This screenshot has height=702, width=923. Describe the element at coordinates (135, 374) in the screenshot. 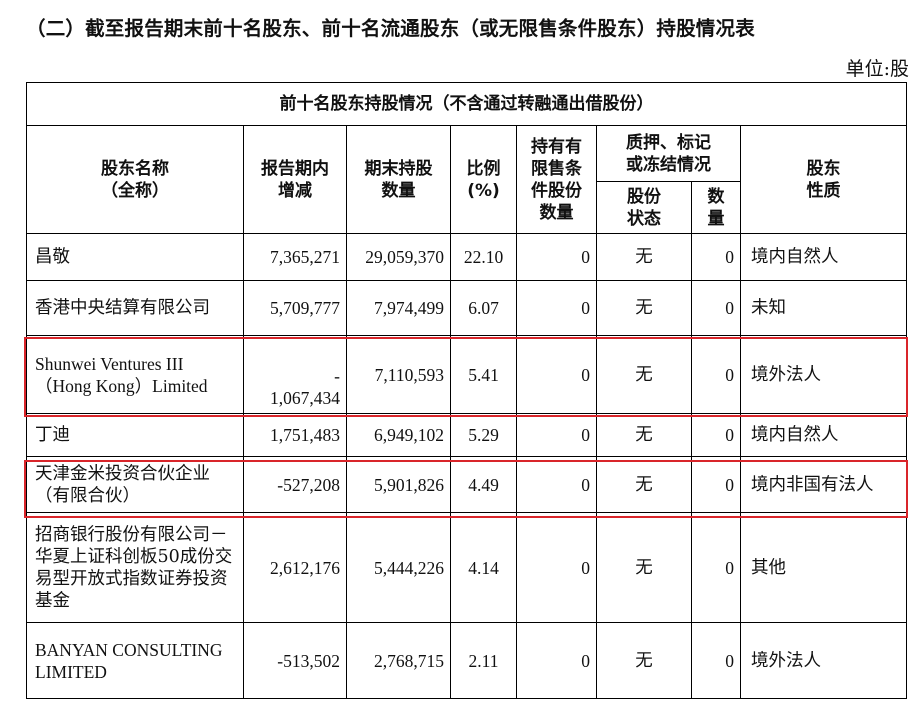

I see `cell-name: Shunwei Ventures III（Hong Kong）Limited` at that location.